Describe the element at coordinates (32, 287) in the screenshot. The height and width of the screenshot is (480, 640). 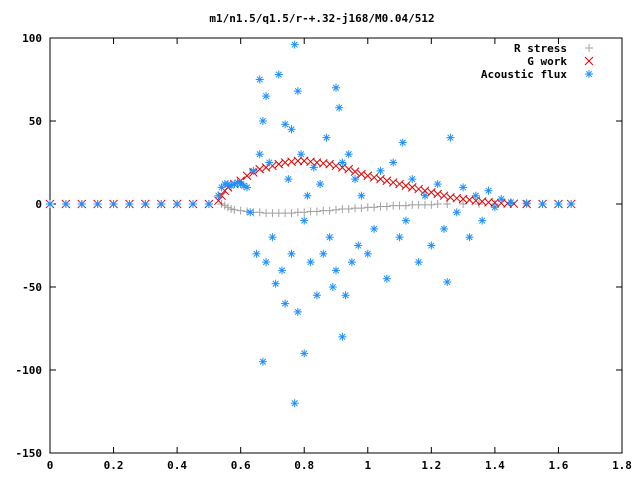
I see `y-tick-label: -50` at that location.